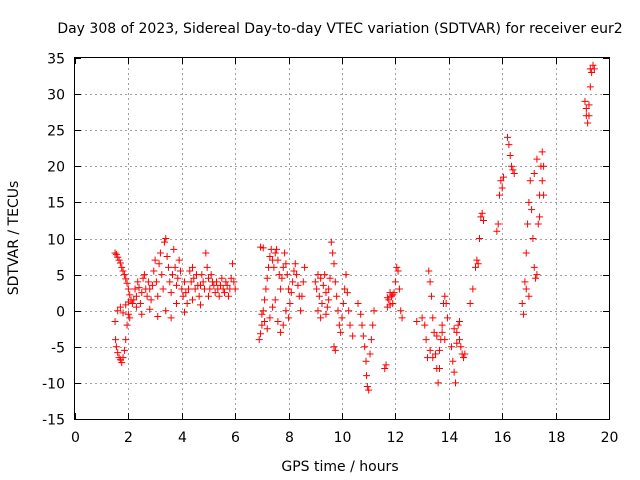  What do you see at coordinates (610, 438) in the screenshot?
I see `x-tick-label: 20` at bounding box center [610, 438].